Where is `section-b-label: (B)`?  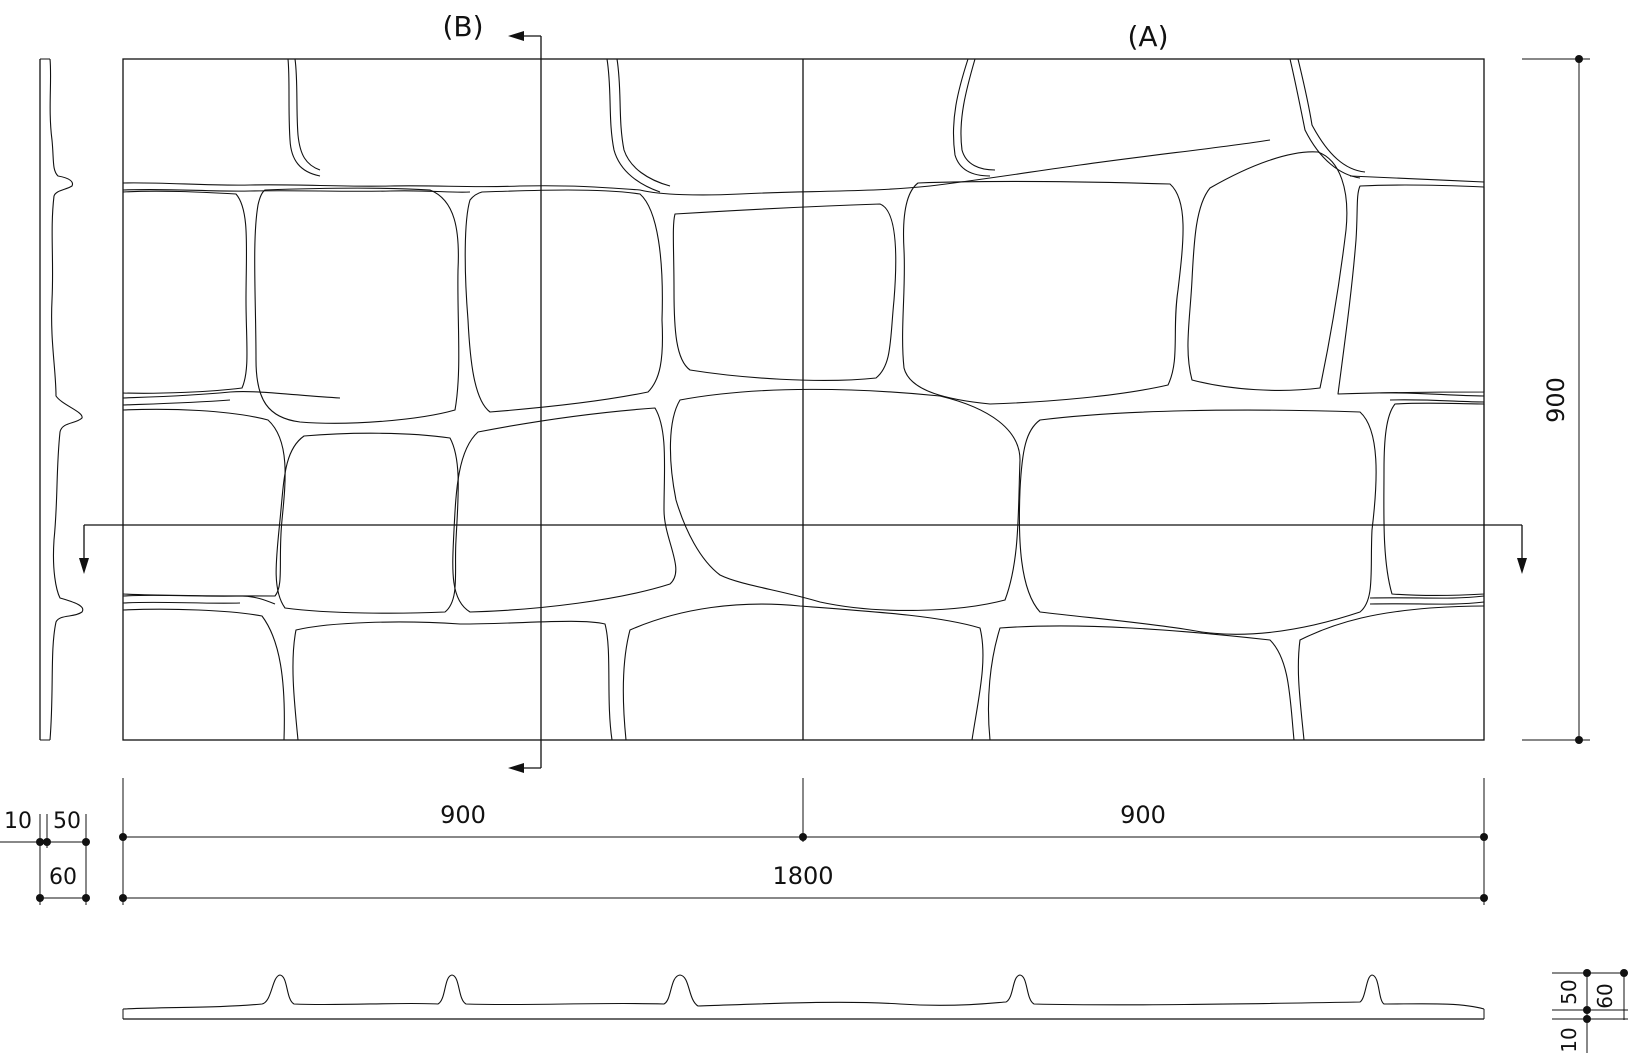 section-b-label: (B) is located at coordinates (462, 26).